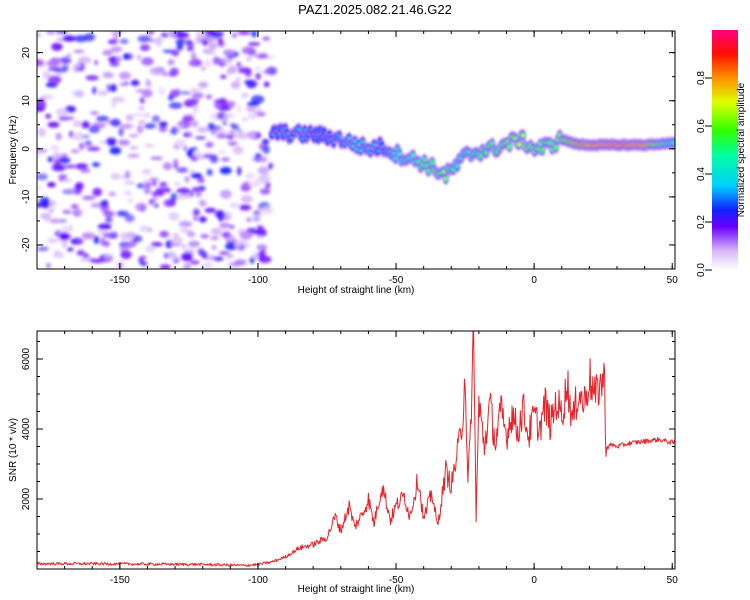  I want to click on x-tick-label: -150, so click(120, 280).